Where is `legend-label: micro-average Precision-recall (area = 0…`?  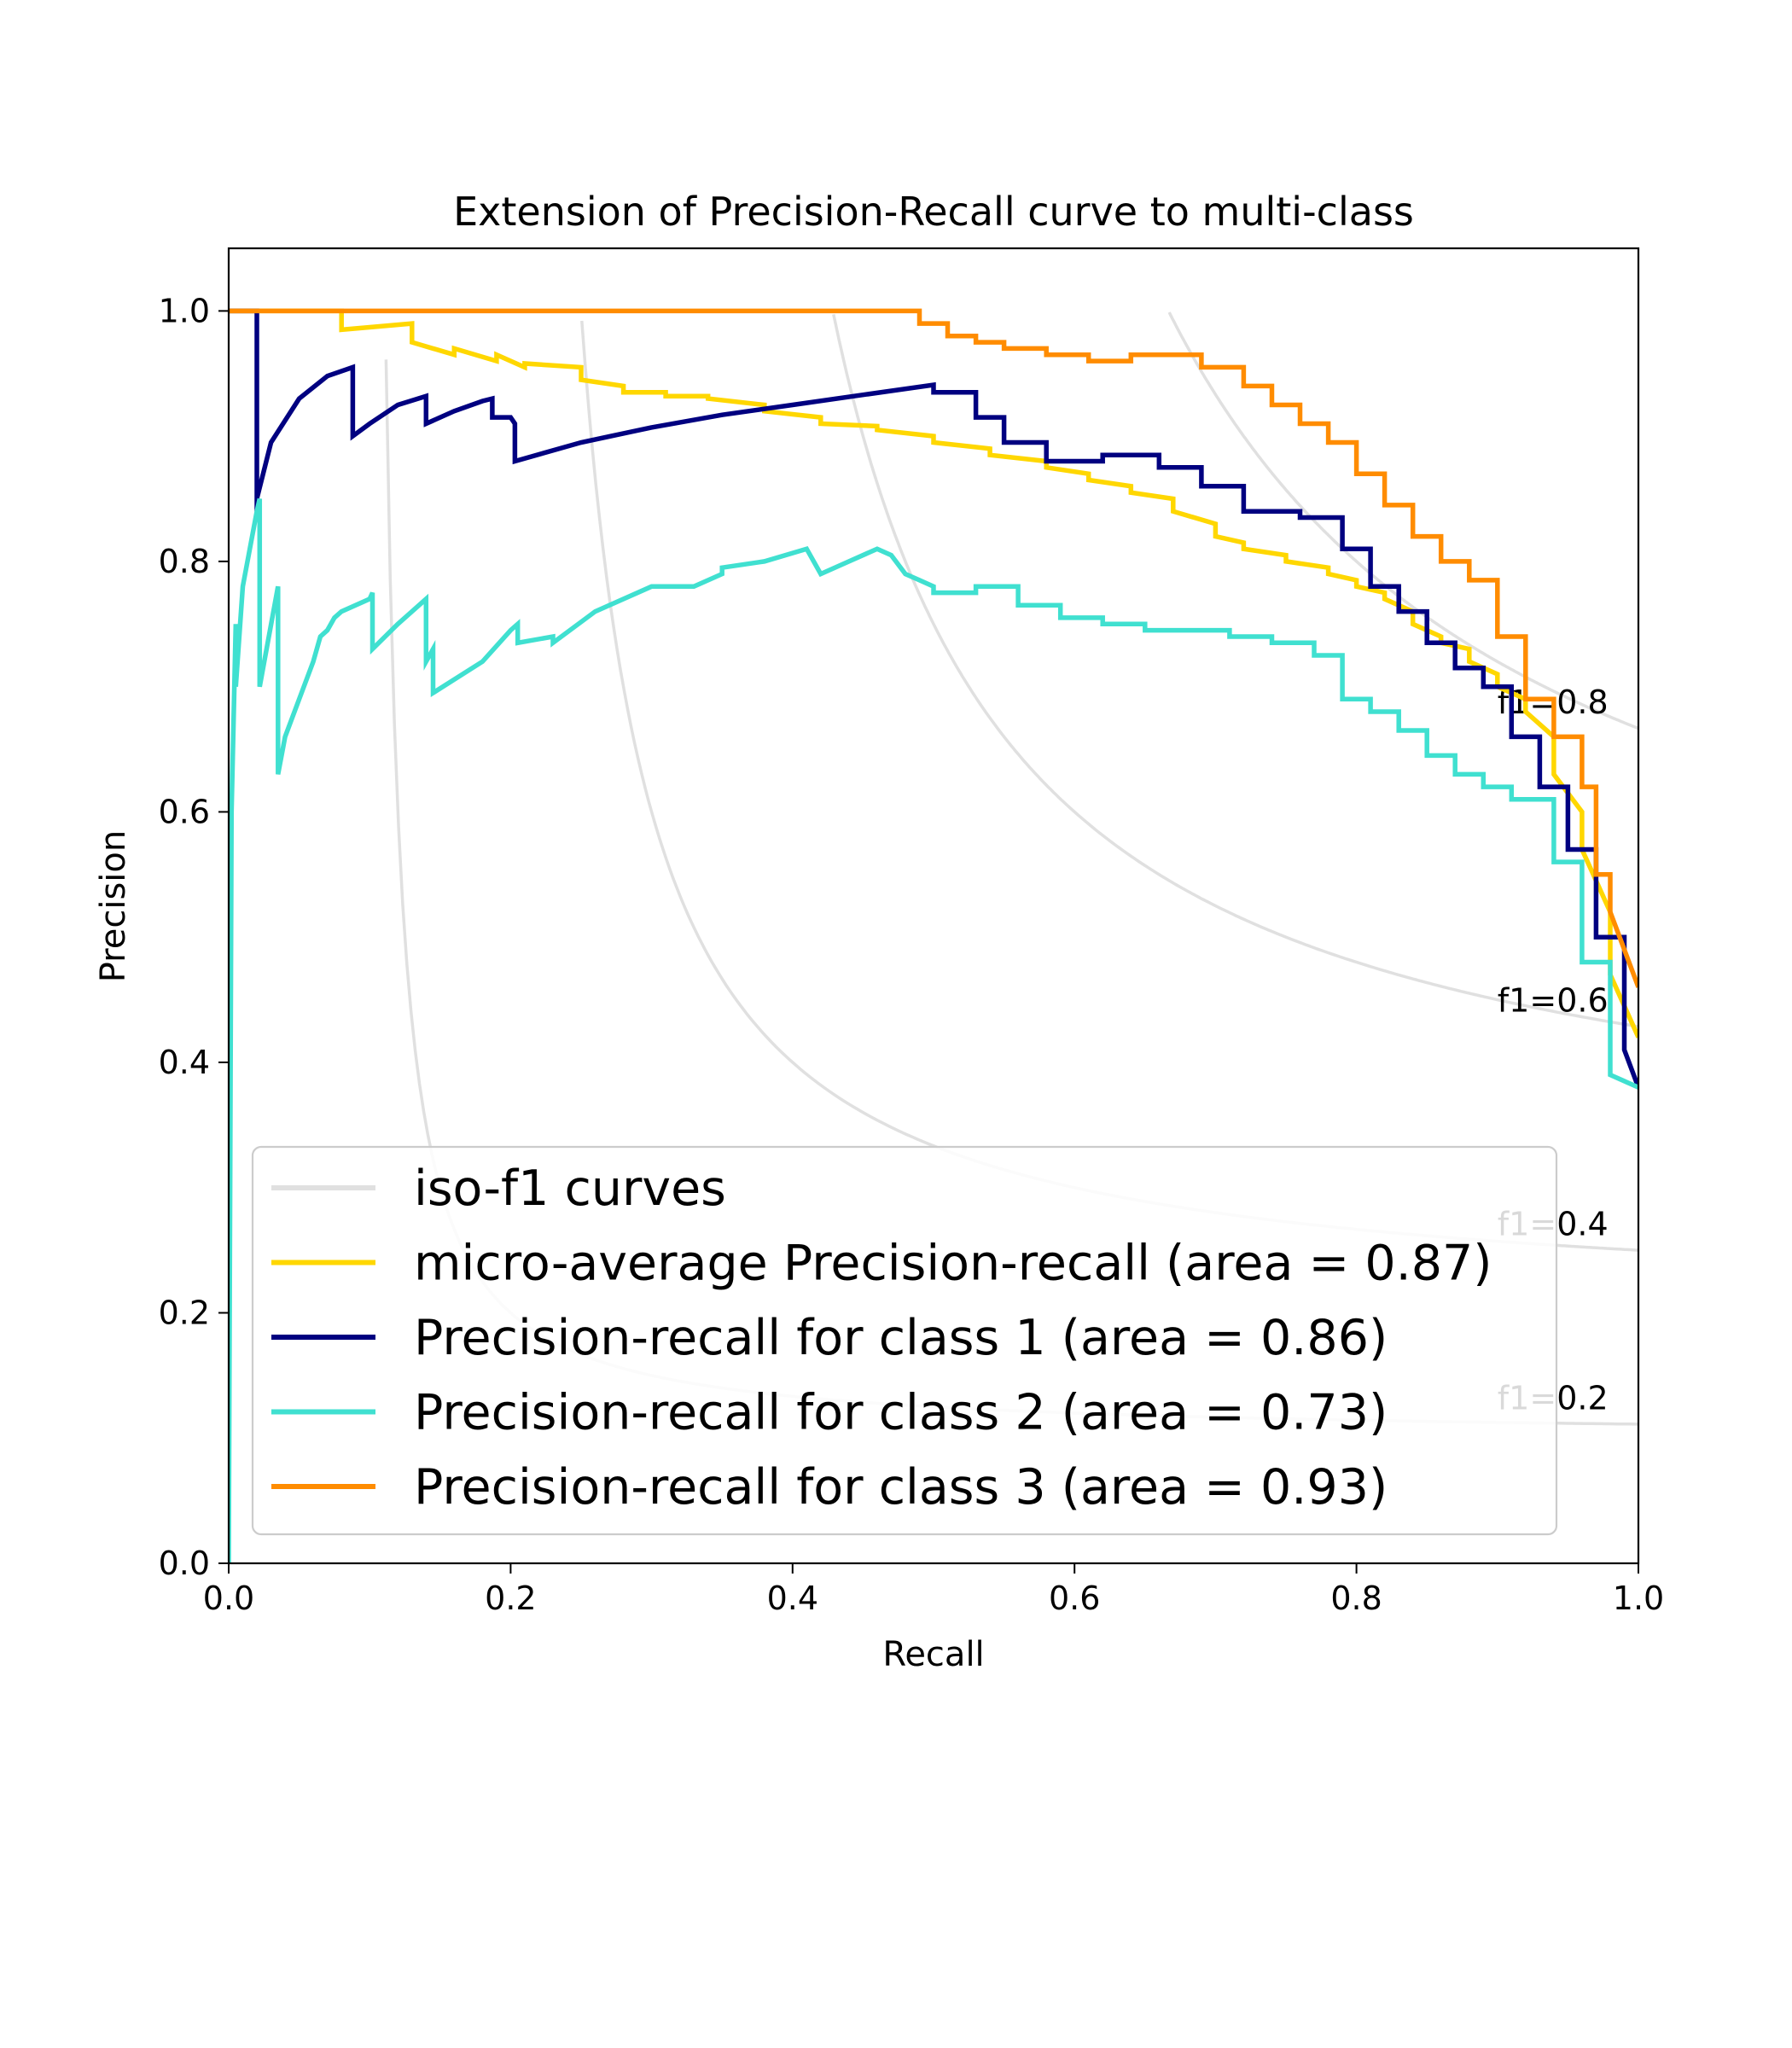
legend-label: micro-average Precision-recall (area = 0… is located at coordinates (953, 1264).